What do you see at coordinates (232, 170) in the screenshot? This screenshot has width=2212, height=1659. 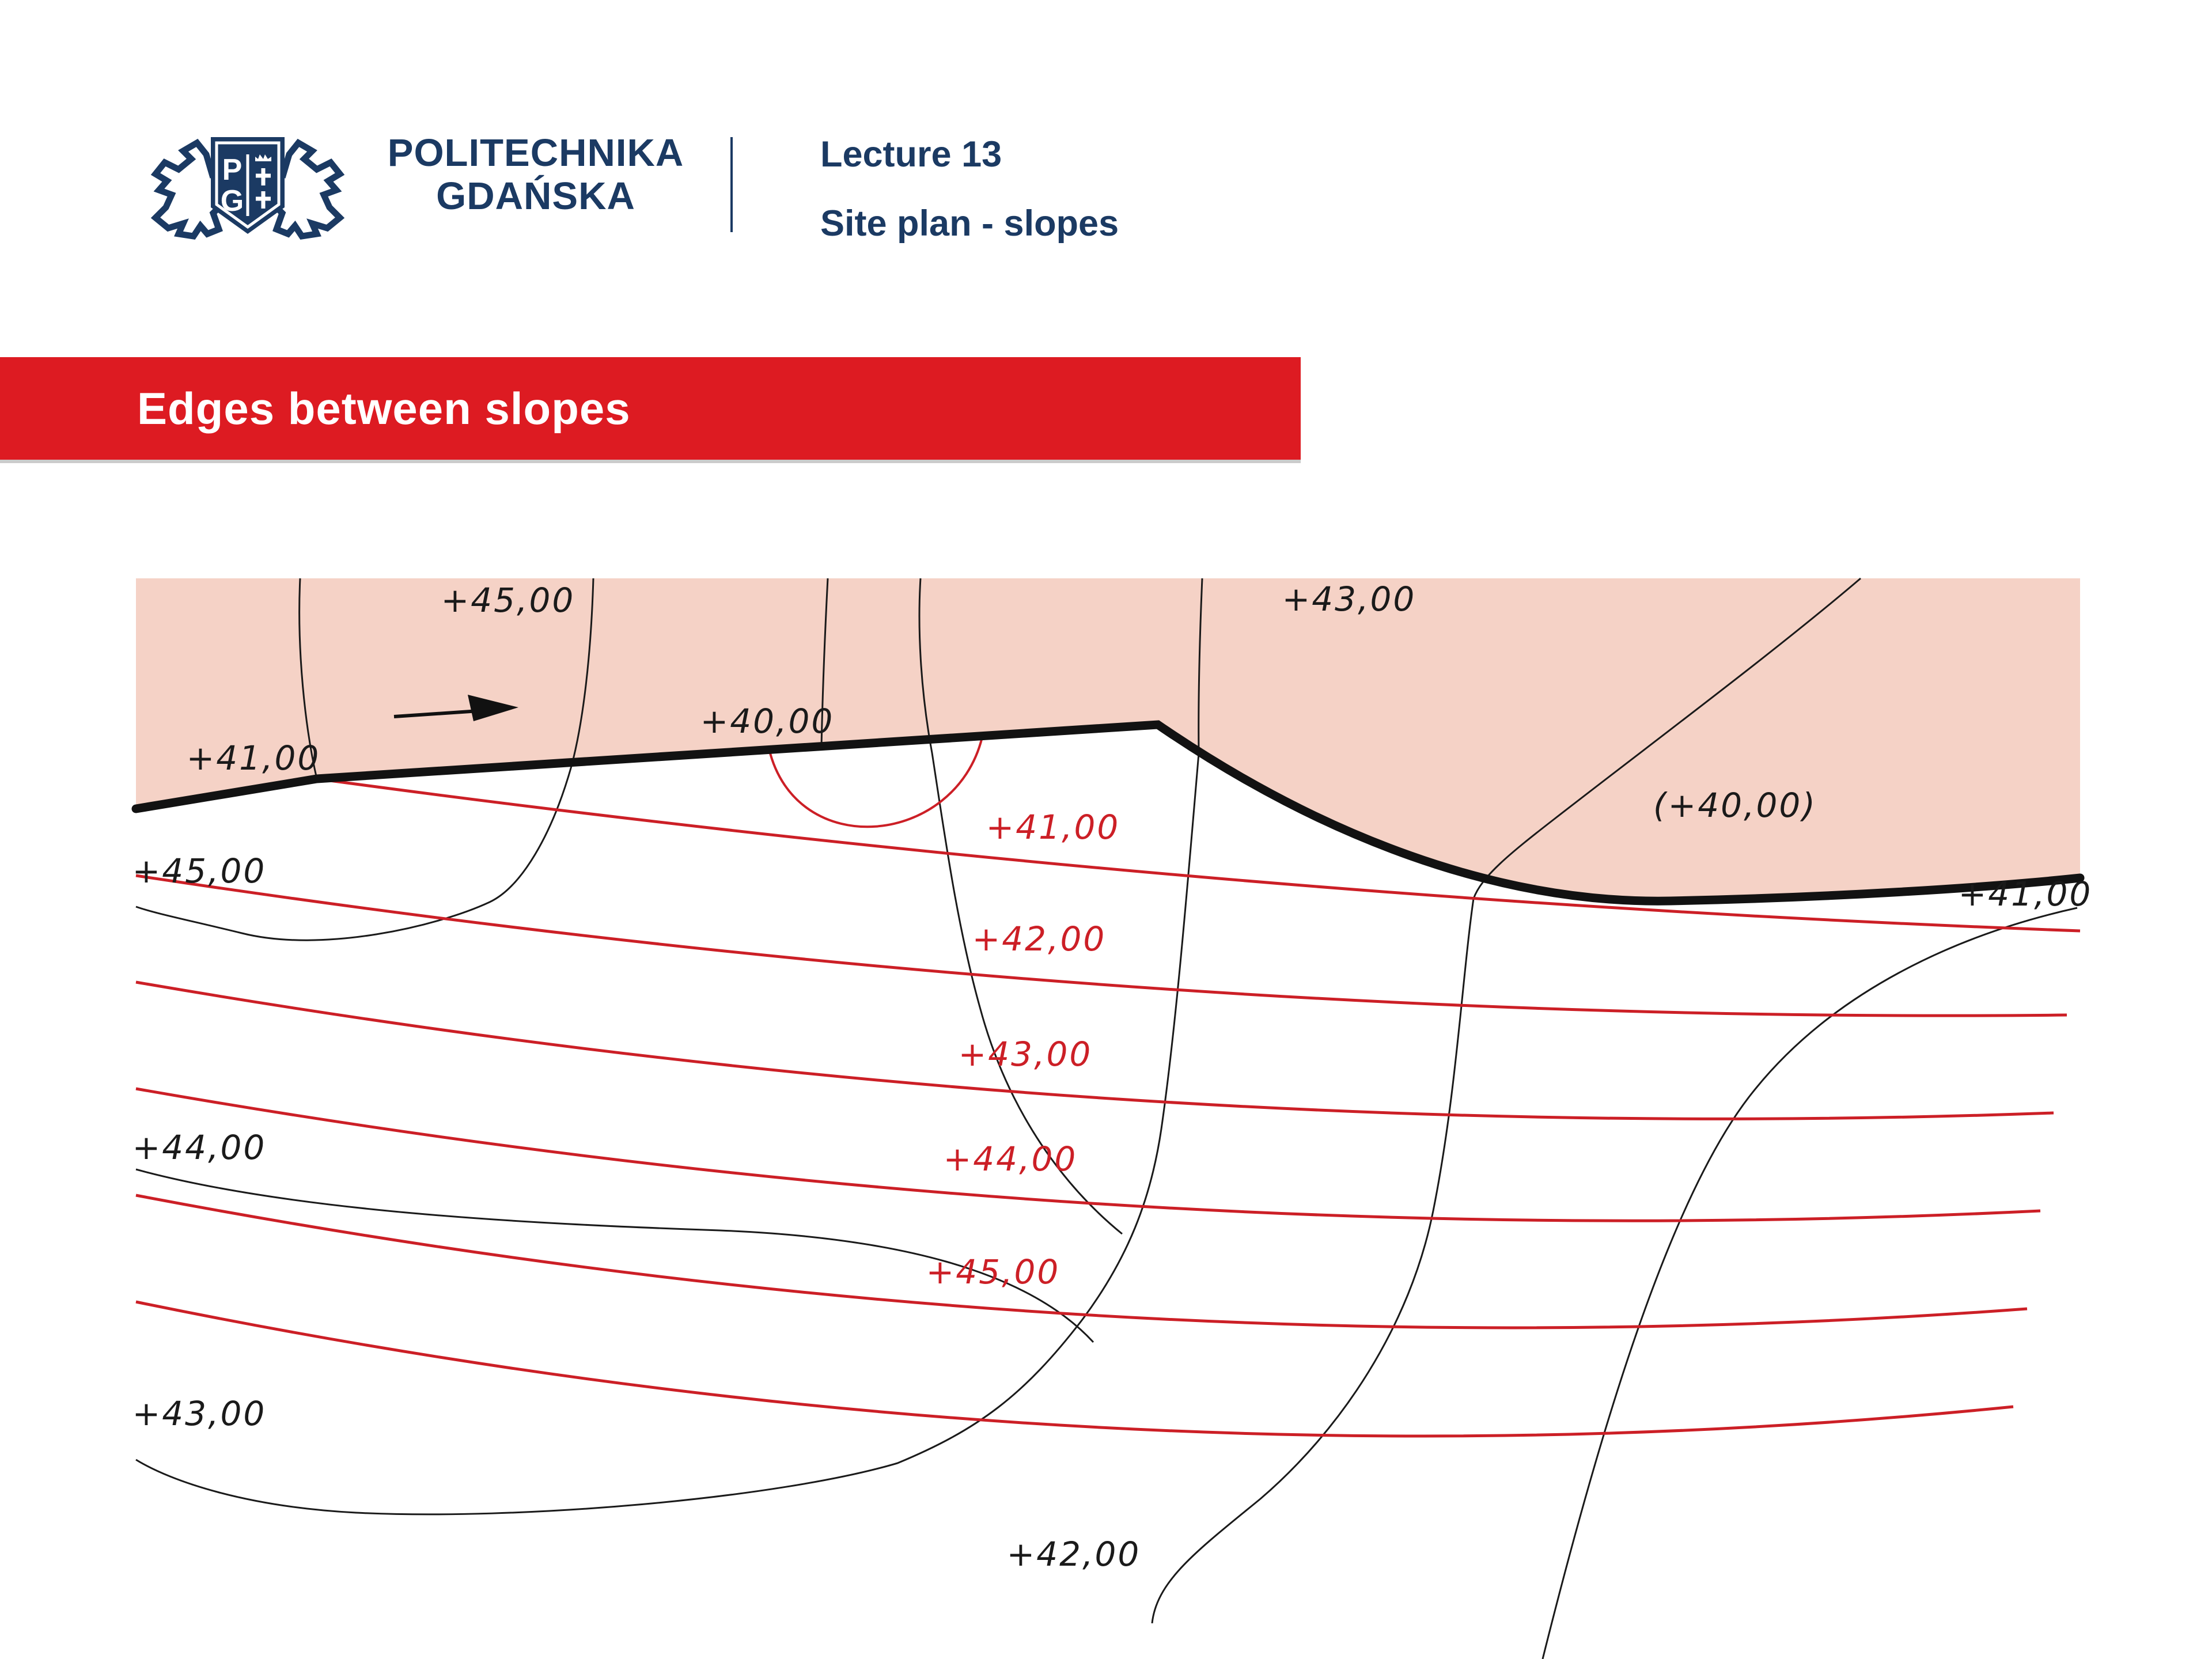 I see `shield-letter-p: P` at bounding box center [232, 170].